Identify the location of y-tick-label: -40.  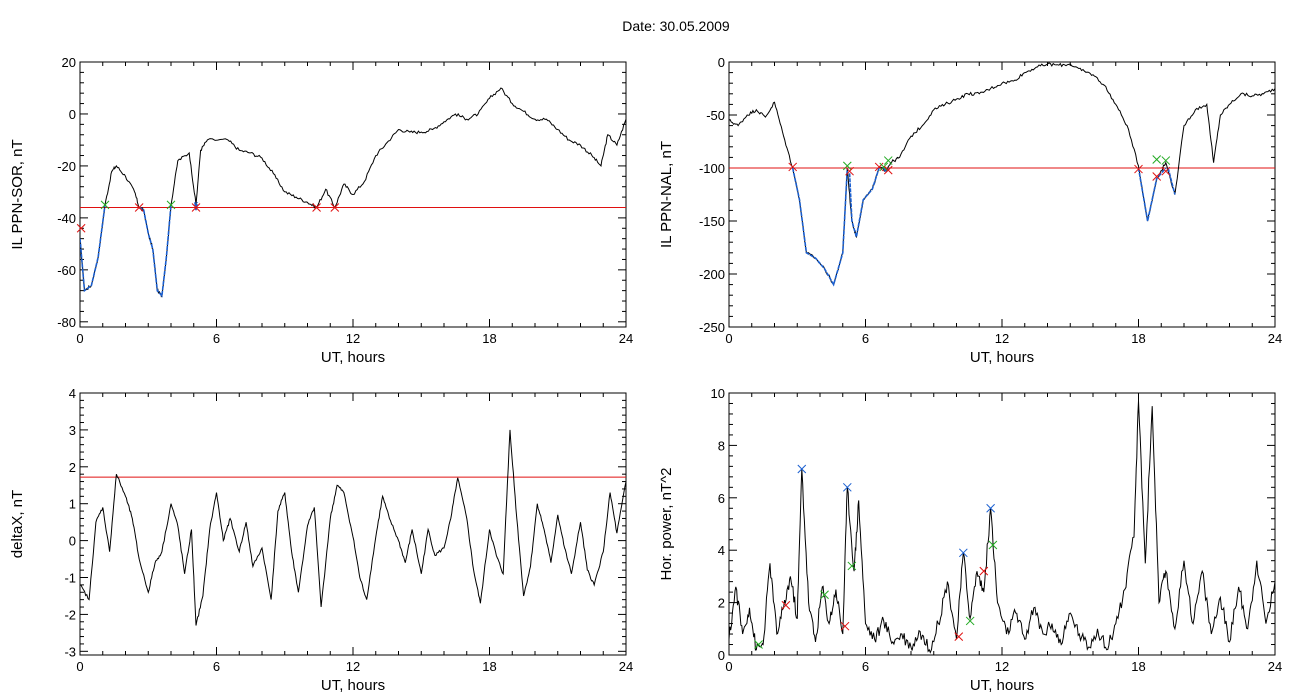
(66, 218).